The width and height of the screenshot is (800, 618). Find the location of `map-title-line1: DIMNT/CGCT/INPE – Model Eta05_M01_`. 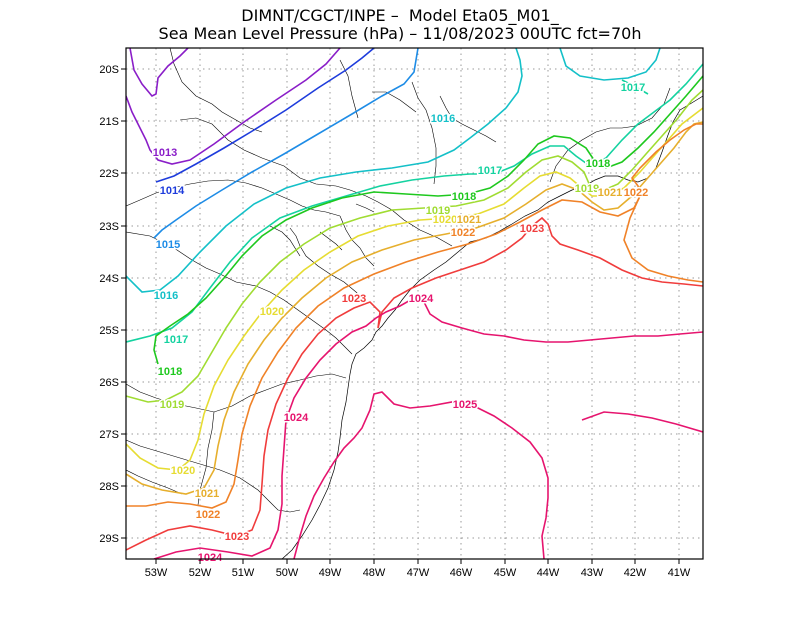

map-title-line1: DIMNT/CGCT/INPE – Model Eta05_M01_ is located at coordinates (400, 15).